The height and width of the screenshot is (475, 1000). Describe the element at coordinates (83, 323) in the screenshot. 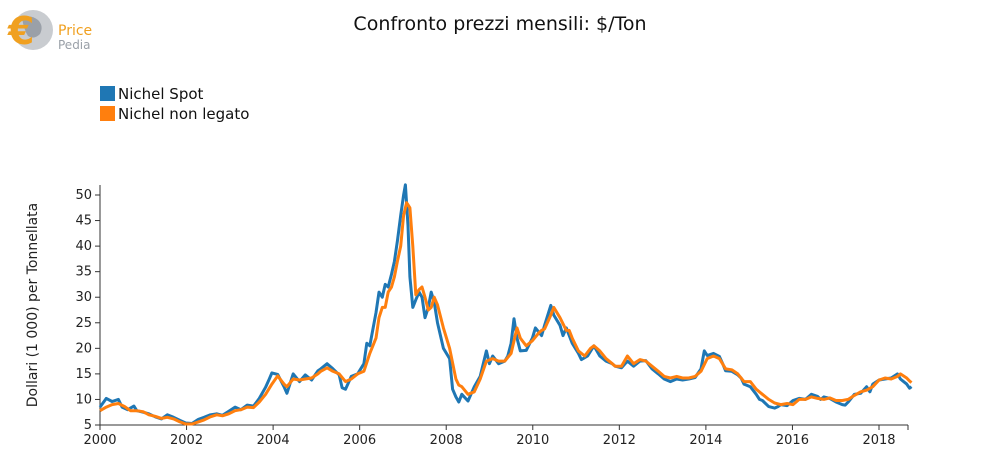

I see `y-tick-label: 25` at that location.